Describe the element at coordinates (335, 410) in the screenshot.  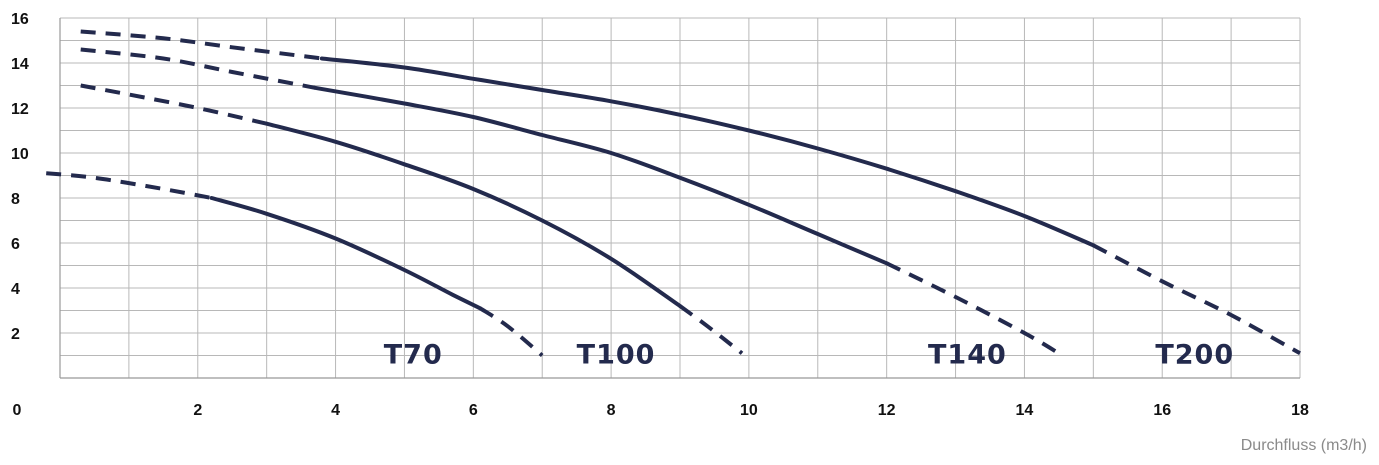
I see `x-tick-label: 4` at that location.